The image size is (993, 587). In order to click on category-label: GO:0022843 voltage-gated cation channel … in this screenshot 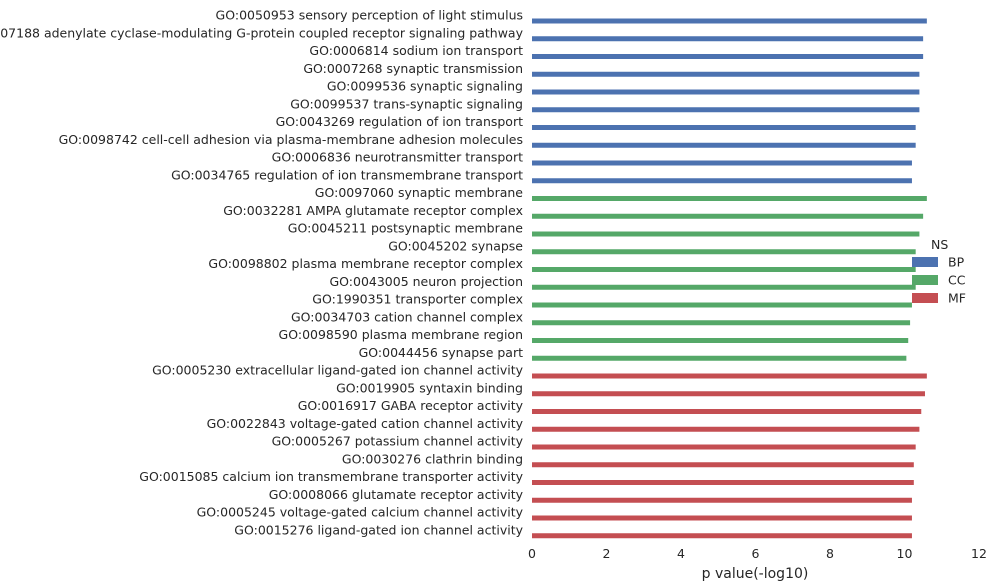, I will do `click(365, 423)`.